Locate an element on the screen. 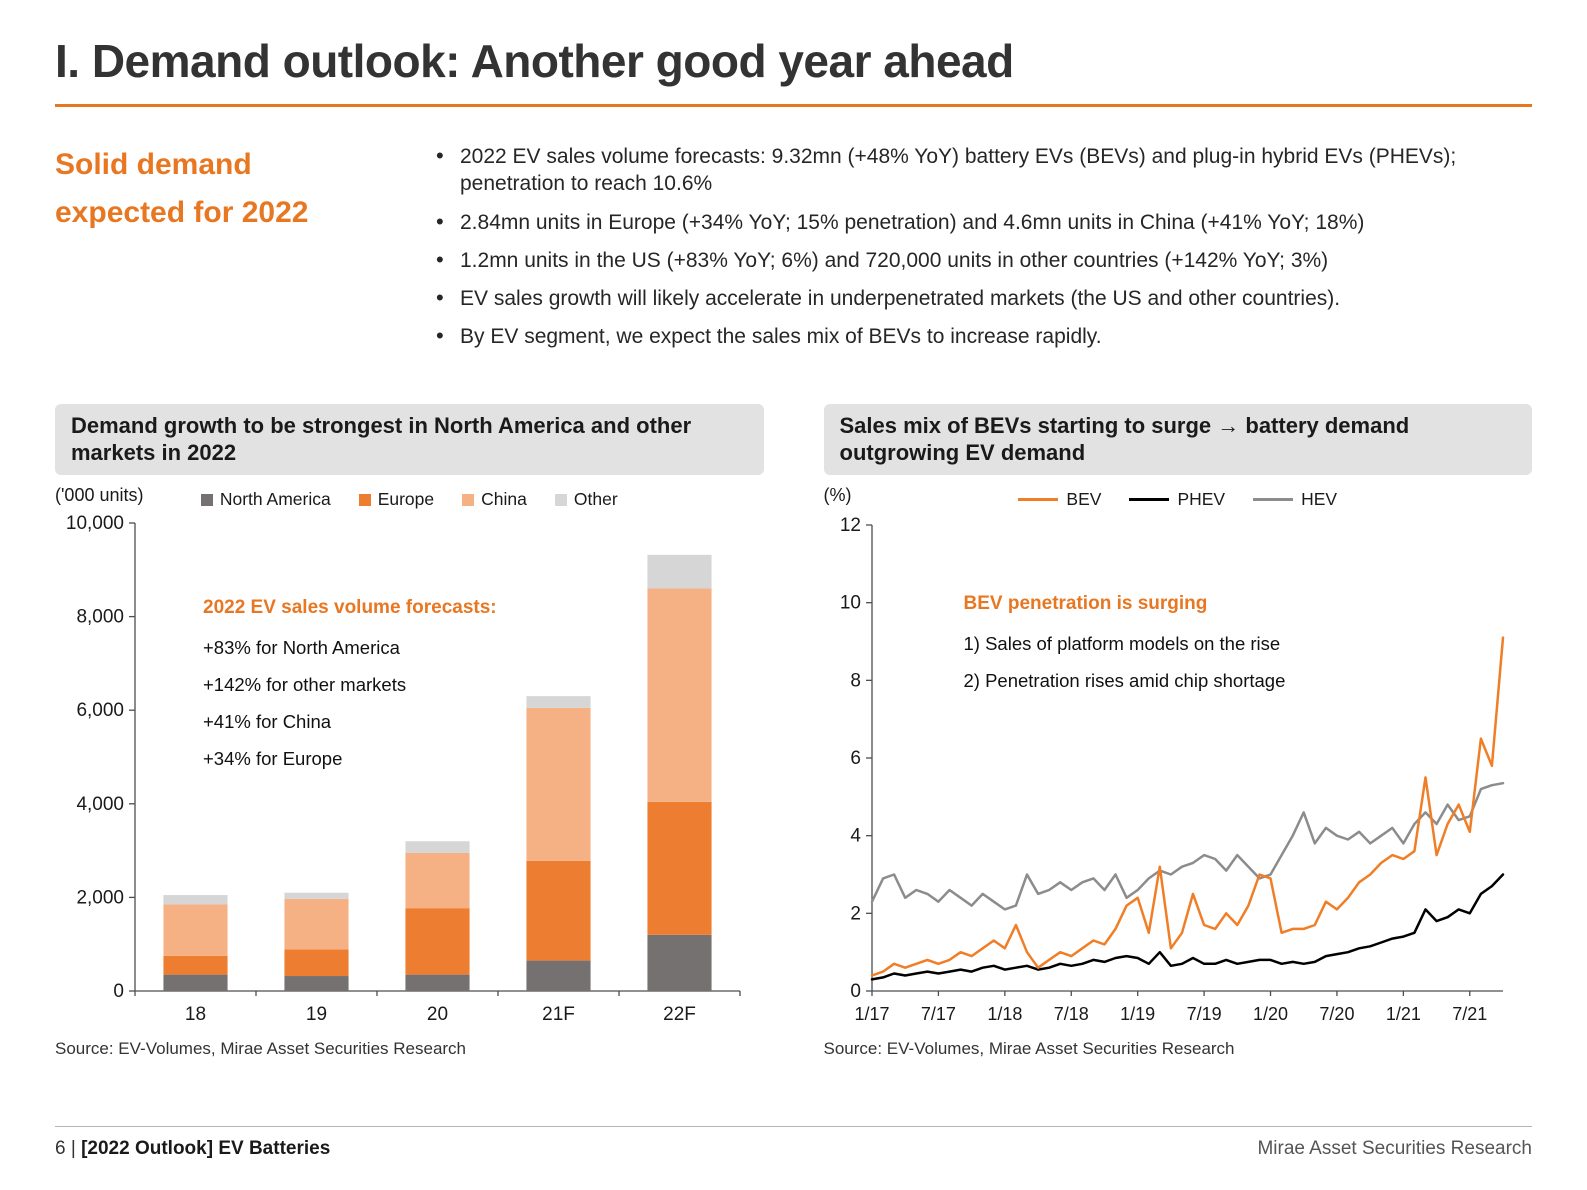 This screenshot has width=1587, height=1190. annotation-line: +142% for other markets is located at coordinates (305, 684).